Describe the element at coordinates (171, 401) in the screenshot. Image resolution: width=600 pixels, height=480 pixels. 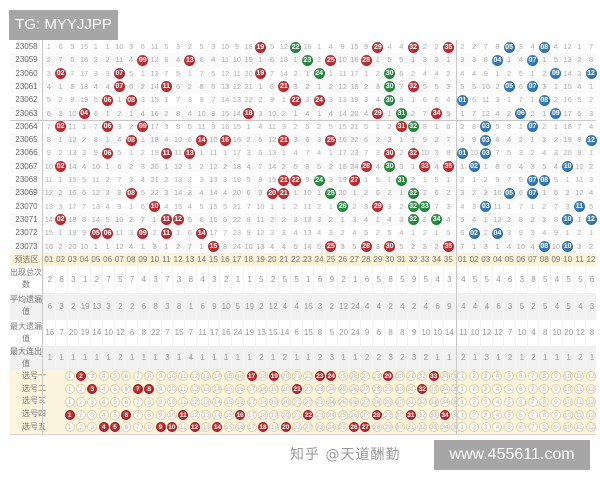
I see `red-number-picker-10: 10` at that location.